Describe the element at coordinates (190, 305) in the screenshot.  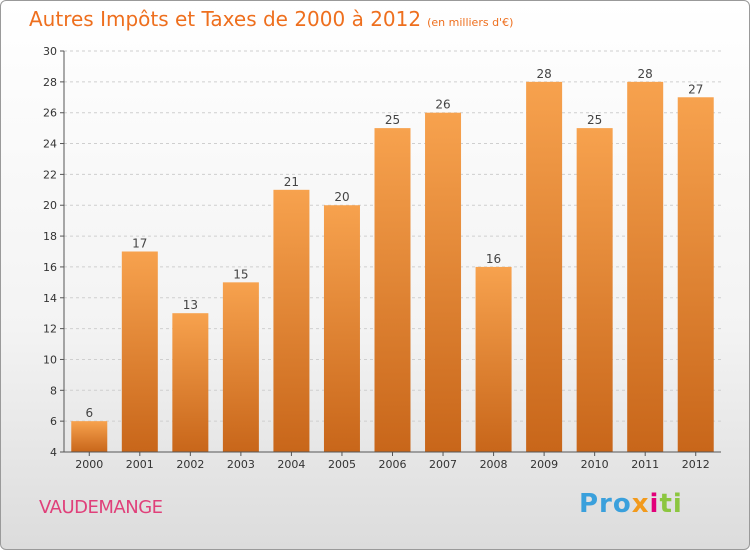
I see `bar-value-label: 13` at that location.